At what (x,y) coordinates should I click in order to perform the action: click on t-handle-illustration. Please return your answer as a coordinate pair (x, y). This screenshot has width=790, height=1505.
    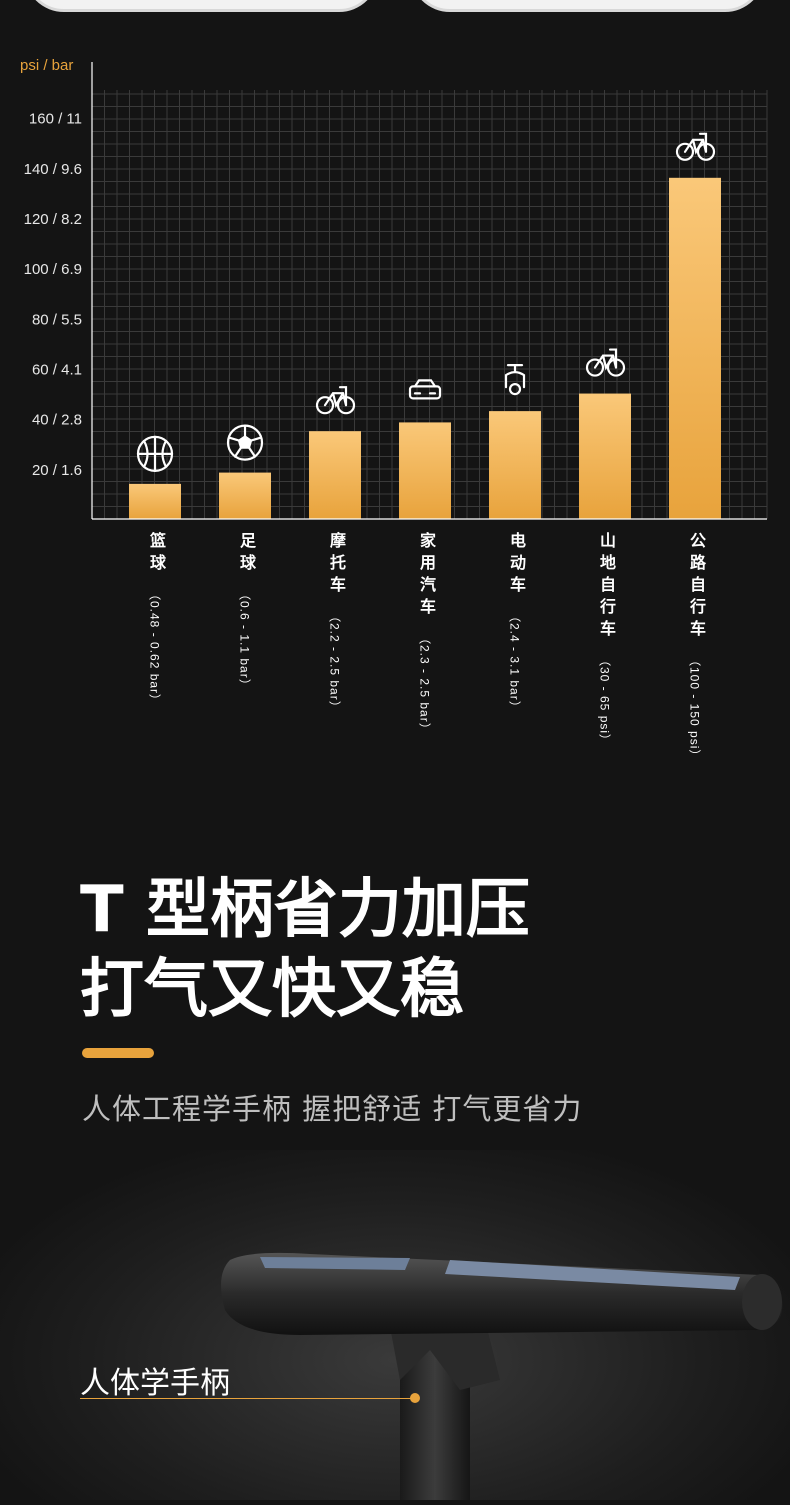
    Looking at the image, I should click on (502, 1376).